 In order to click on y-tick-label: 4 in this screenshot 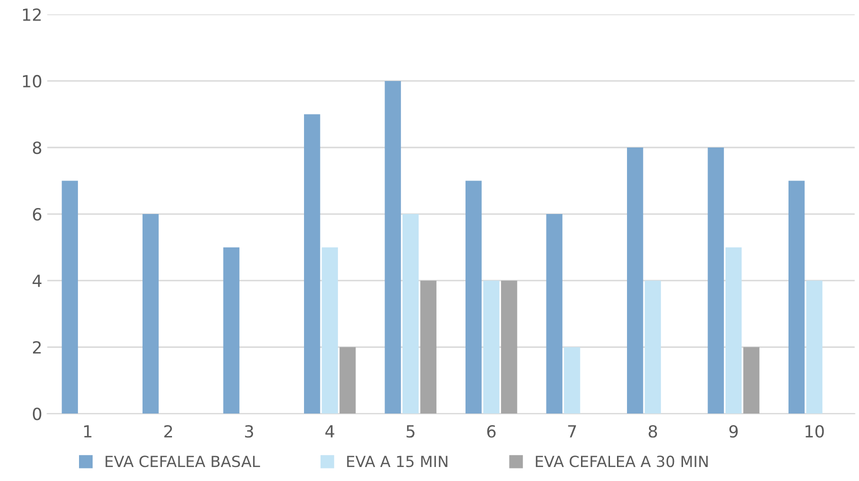, I will do `click(37, 280)`.